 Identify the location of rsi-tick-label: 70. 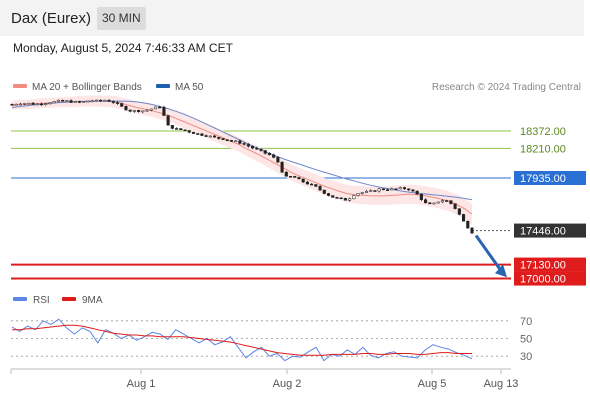
(526, 322).